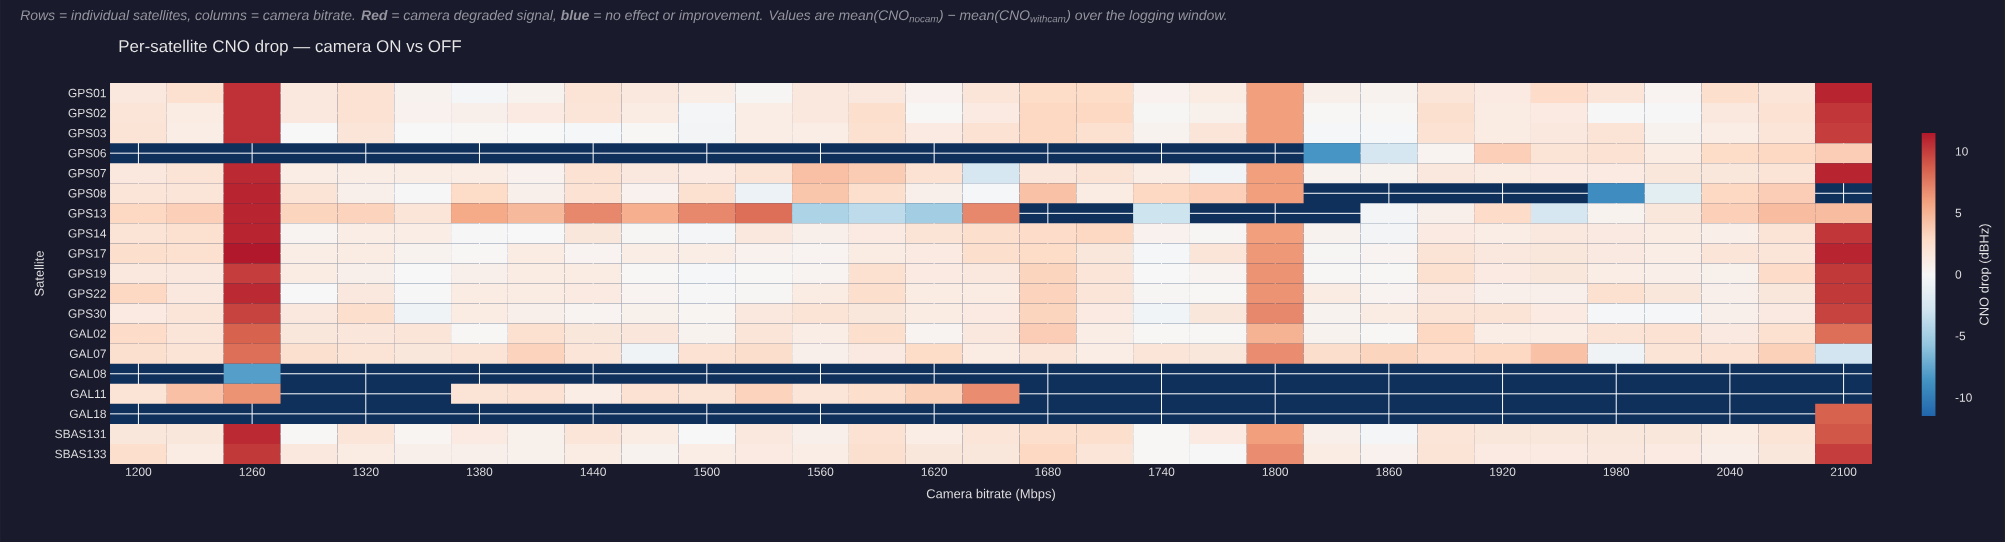 The height and width of the screenshot is (542, 2005). Describe the element at coordinates (87, 233) in the screenshot. I see `y-tick-label: GPS14` at that location.